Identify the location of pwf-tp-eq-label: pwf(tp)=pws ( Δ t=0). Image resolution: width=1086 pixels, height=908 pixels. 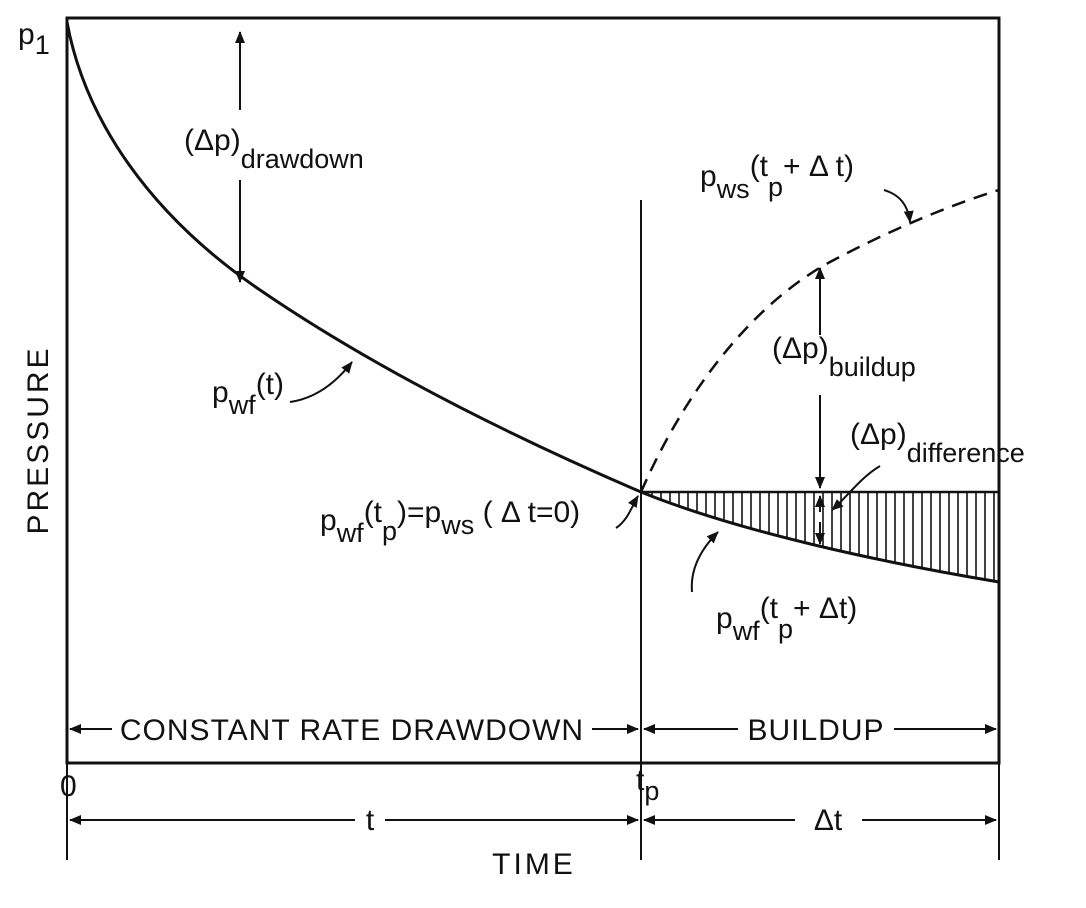
(450, 522).